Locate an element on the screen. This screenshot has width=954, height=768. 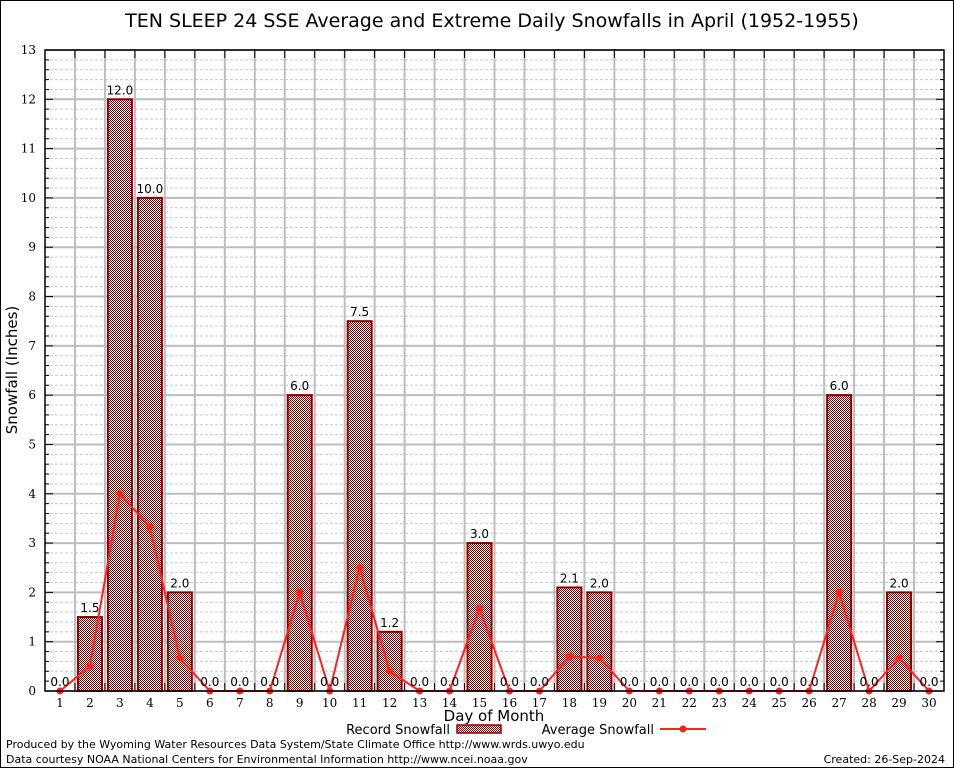
x-tick-label: 14 is located at coordinates (450, 703).